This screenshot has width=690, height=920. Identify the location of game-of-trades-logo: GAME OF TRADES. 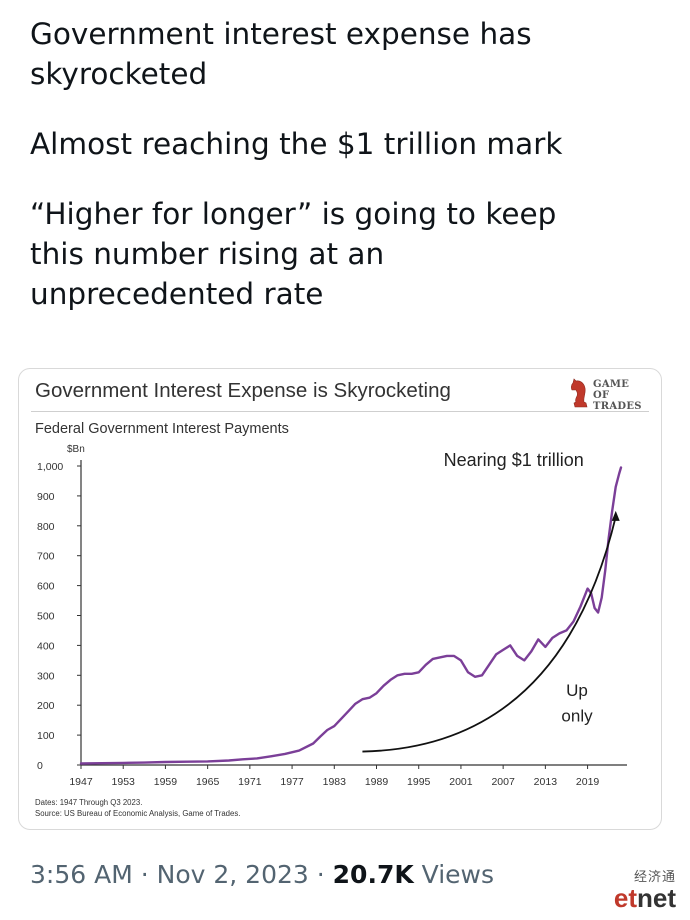
(610, 393).